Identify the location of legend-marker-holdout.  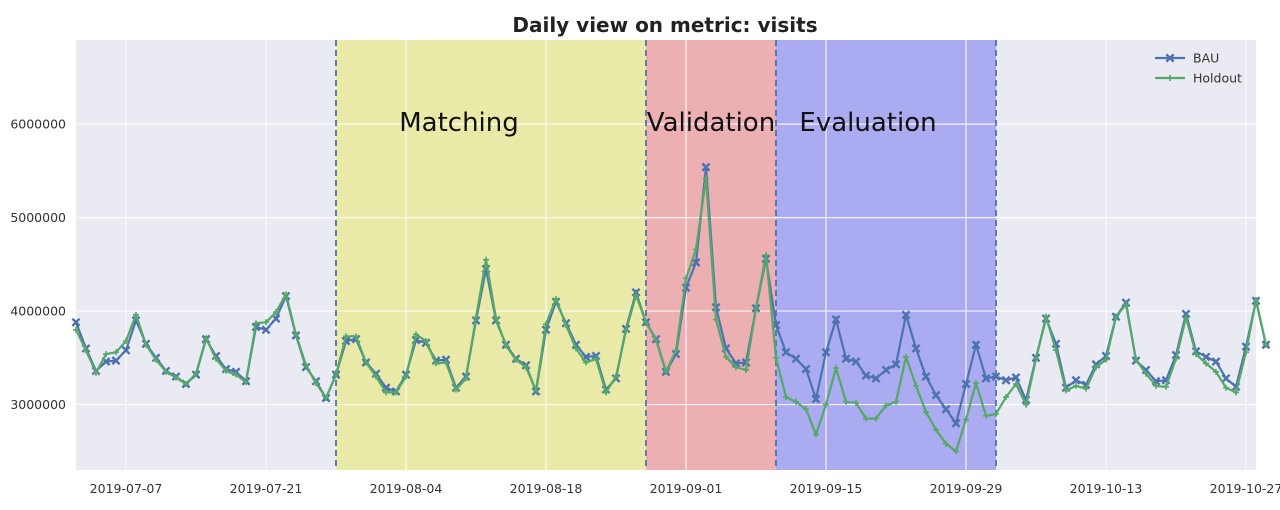
(1170, 78).